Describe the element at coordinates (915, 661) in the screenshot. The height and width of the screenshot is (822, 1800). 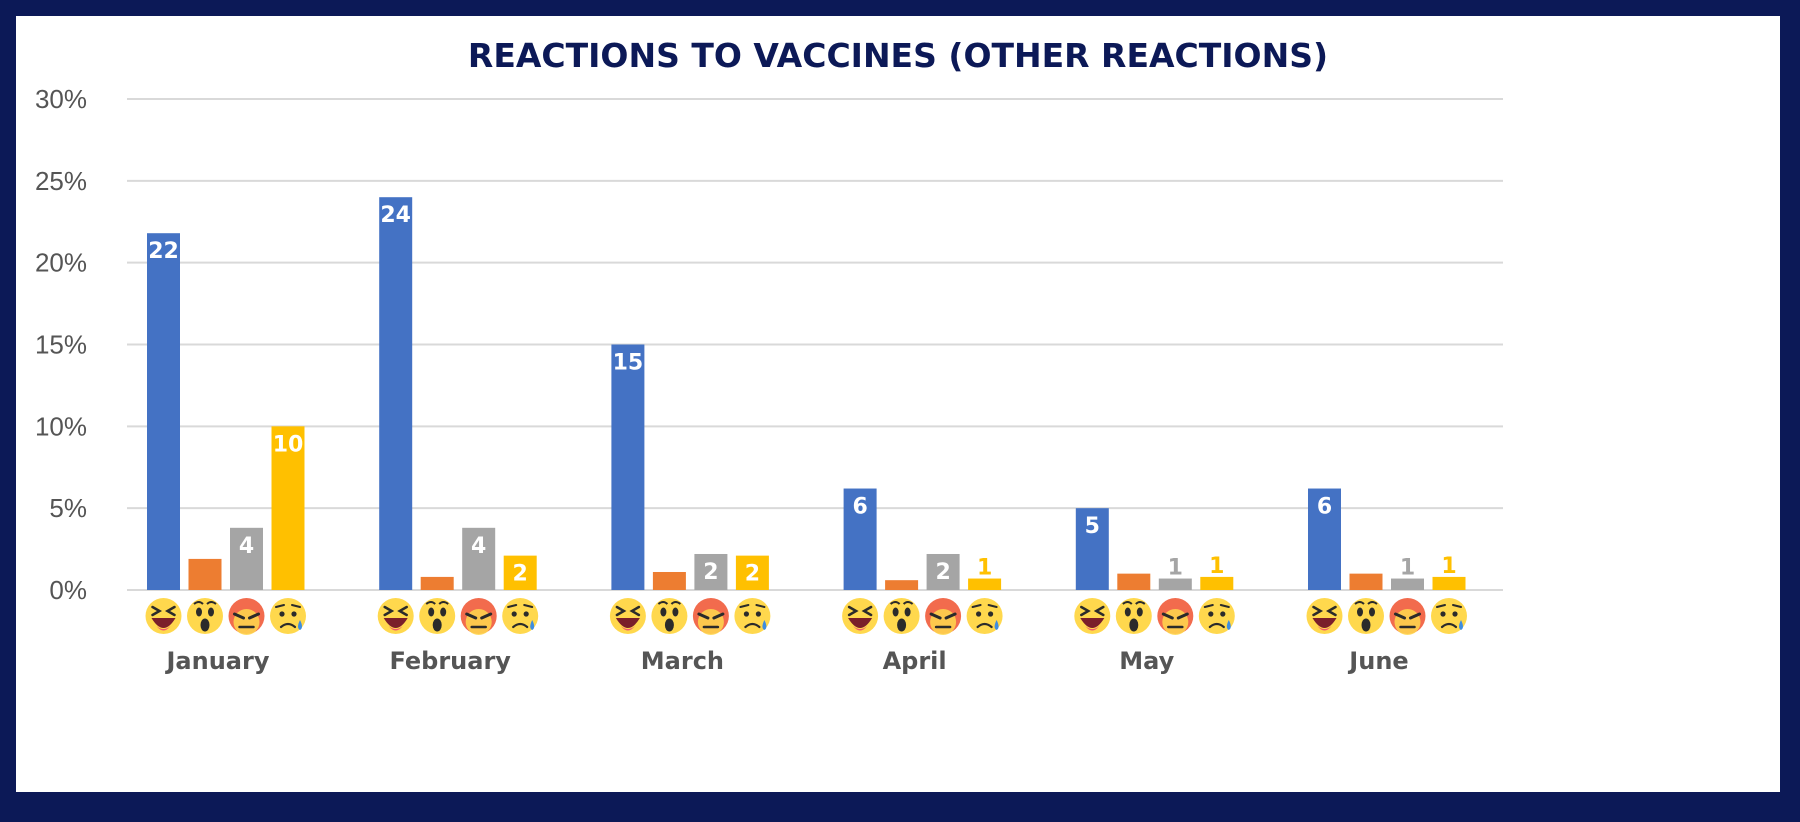
I see `x-axis-label: April` at that location.